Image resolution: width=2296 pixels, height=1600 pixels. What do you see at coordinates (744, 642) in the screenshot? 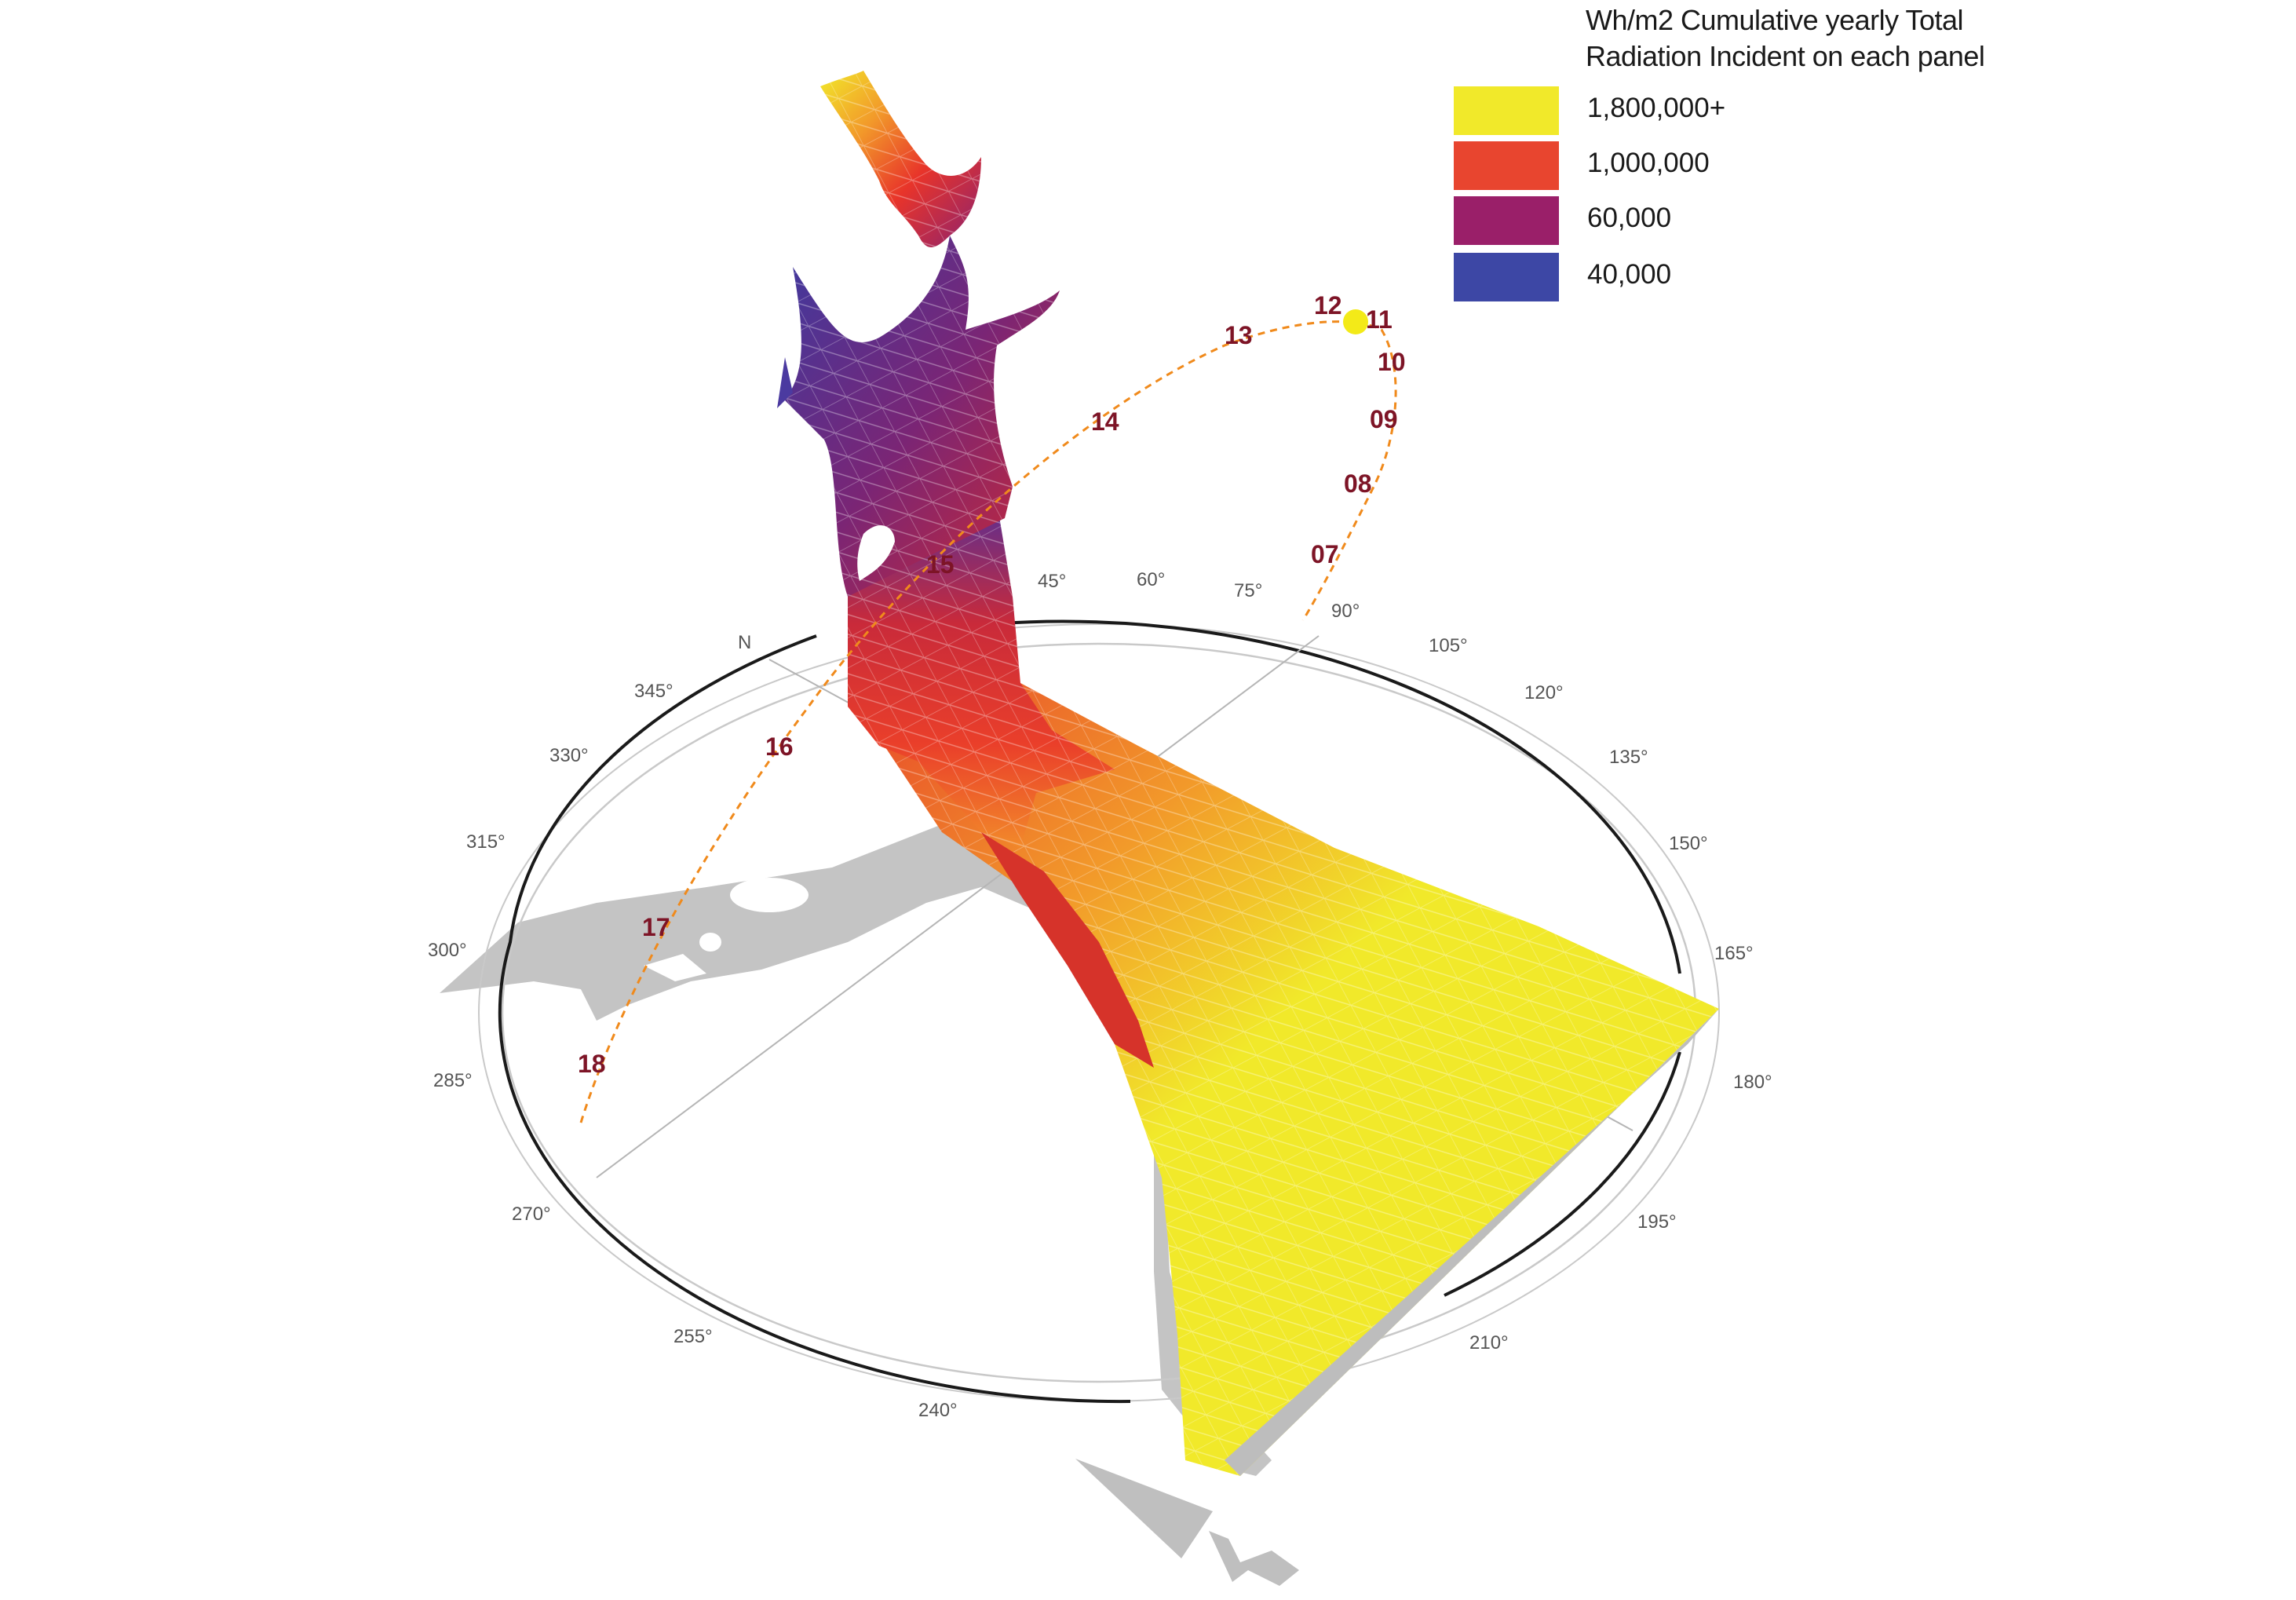
I see `compass-north-label: N` at bounding box center [744, 642].